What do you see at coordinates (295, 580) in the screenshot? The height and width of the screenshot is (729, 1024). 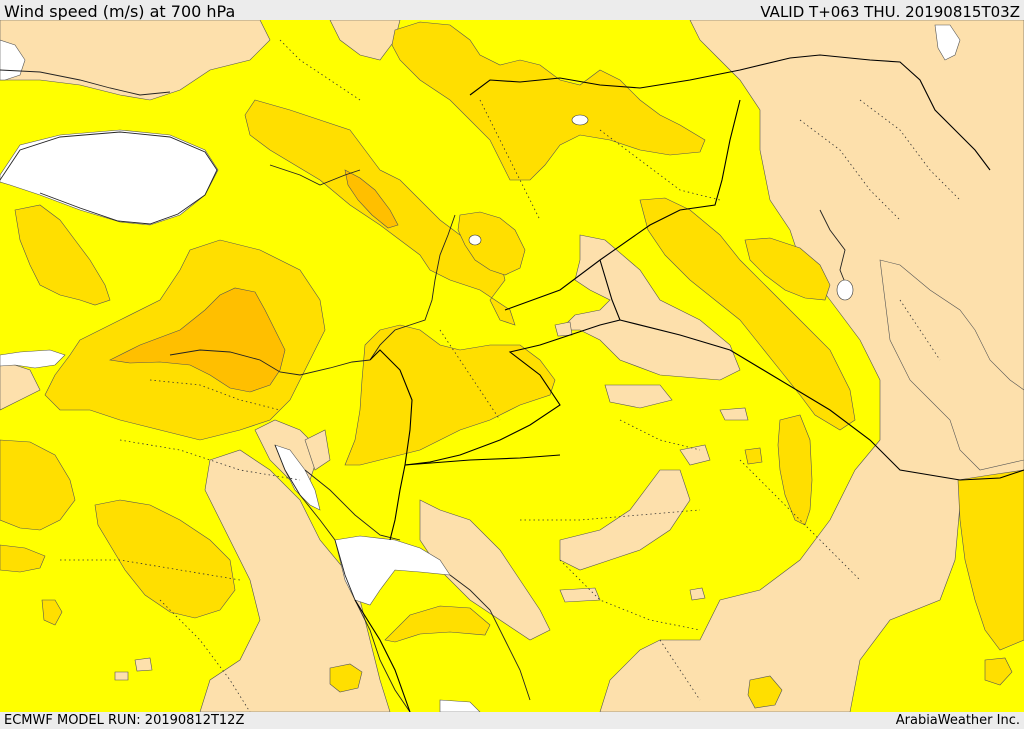 I see `low-wind-sinai` at bounding box center [295, 580].